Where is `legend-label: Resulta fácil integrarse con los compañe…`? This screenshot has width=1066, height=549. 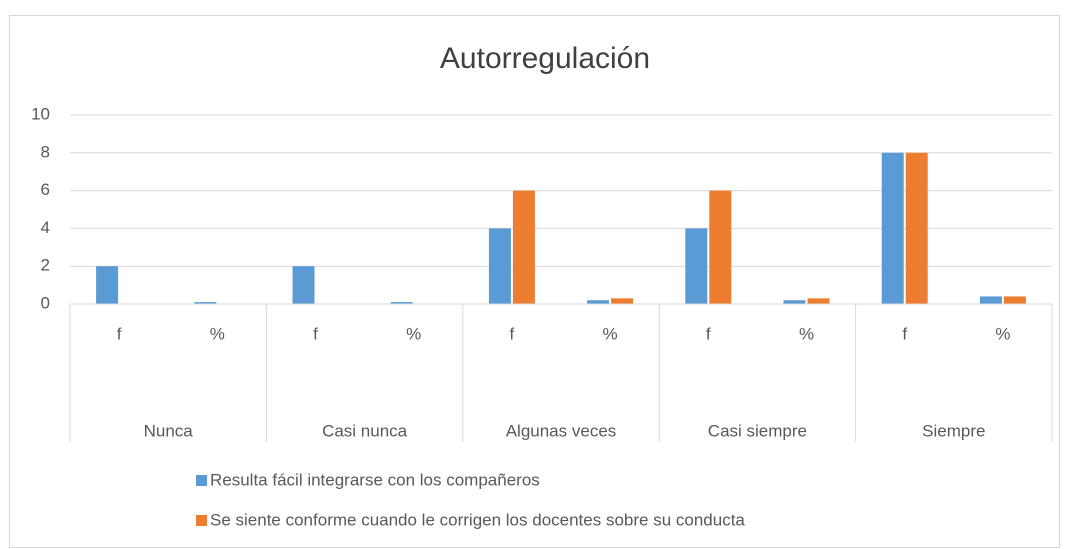 legend-label: Resulta fácil integrarse con los compañe… is located at coordinates (375, 479).